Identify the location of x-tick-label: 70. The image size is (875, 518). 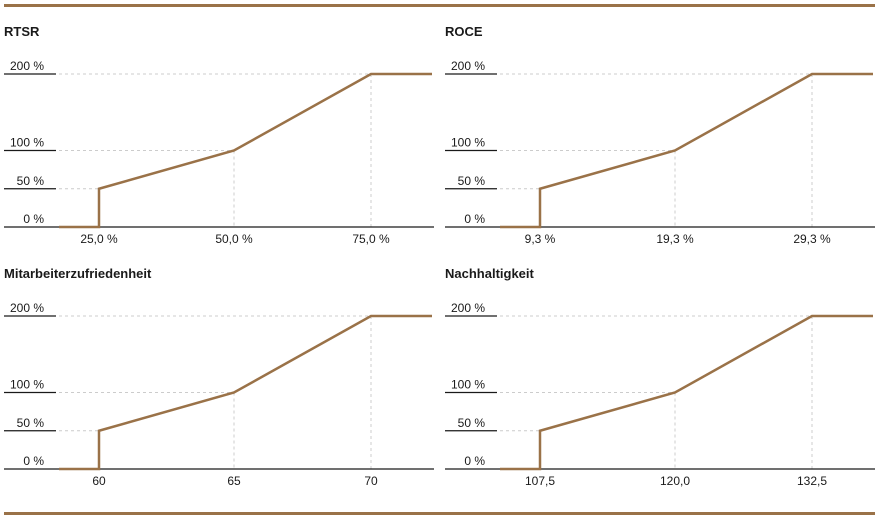
(371, 481).